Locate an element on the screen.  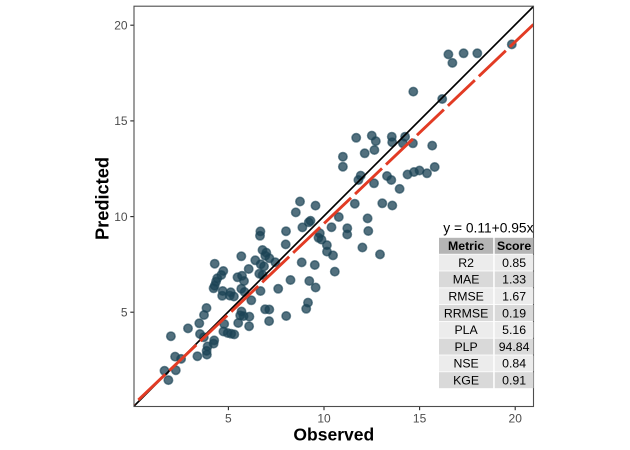
svg-text: MAE is located at coordinates (466, 280).